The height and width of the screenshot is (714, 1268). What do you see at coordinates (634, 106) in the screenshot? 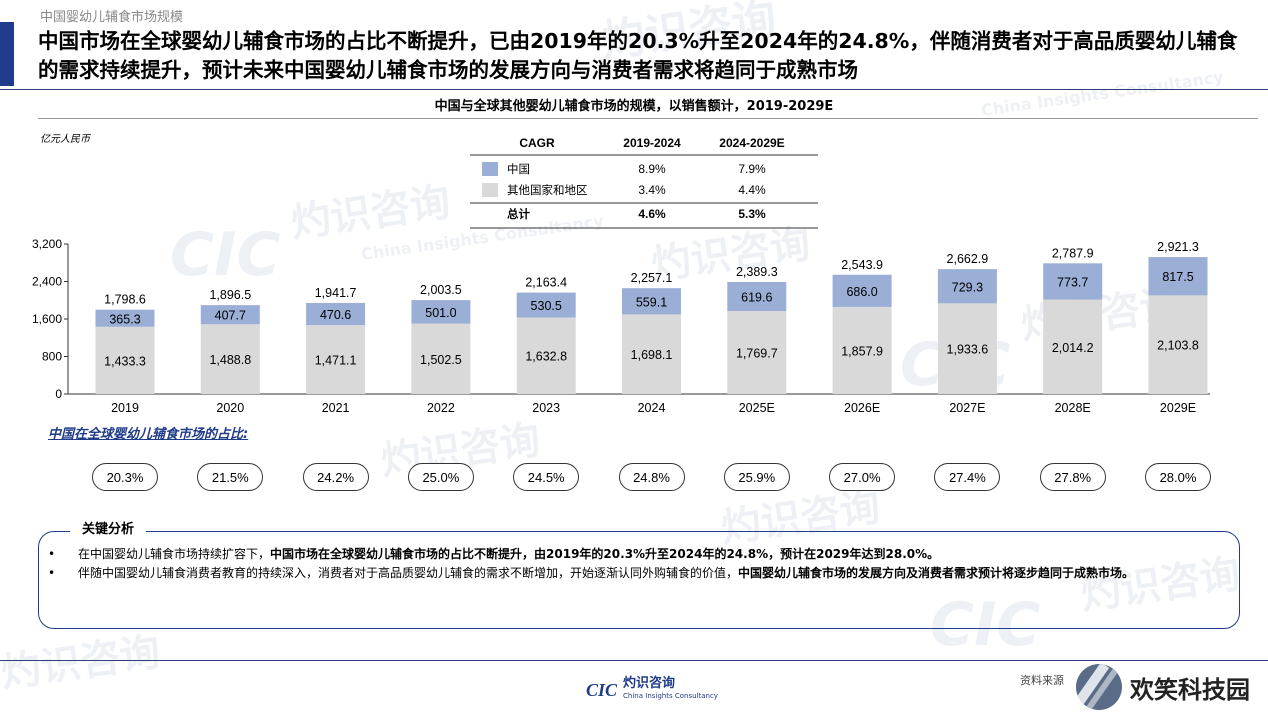
I see `chart-title: 中国与全球其他婴幼儿辅食市场的规模，以销售额计，2019-2029E` at bounding box center [634, 106].